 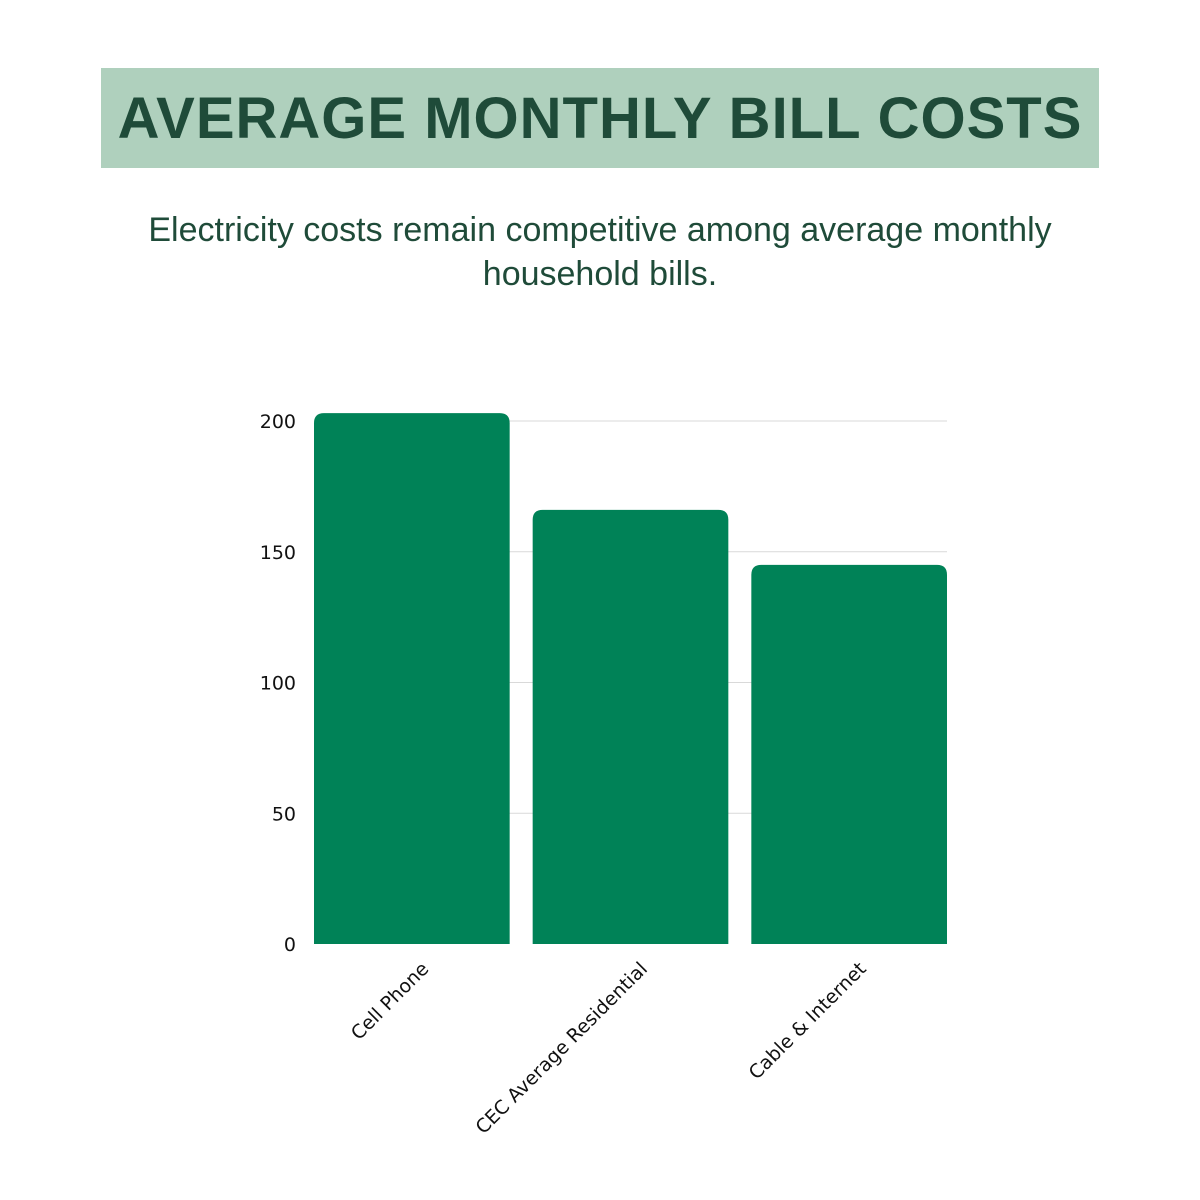 What do you see at coordinates (284, 814) in the screenshot?
I see `y-tick-label: 50` at bounding box center [284, 814].